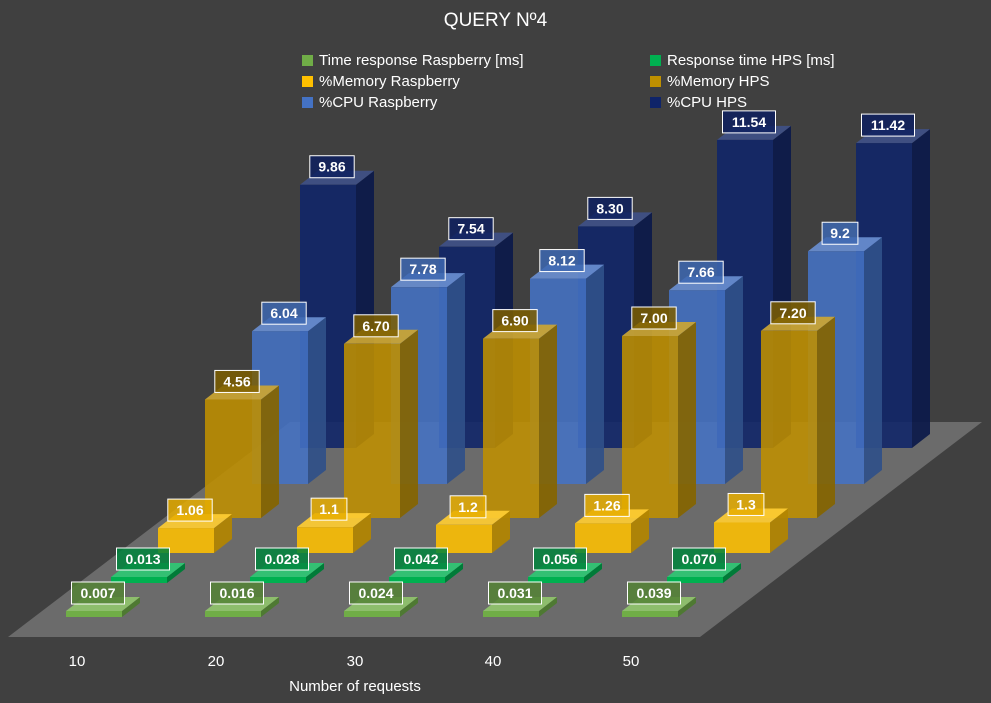 Image resolution: width=991 pixels, height=703 pixels. What do you see at coordinates (329, 509) in the screenshot?
I see `data-label: 1.1` at bounding box center [329, 509].